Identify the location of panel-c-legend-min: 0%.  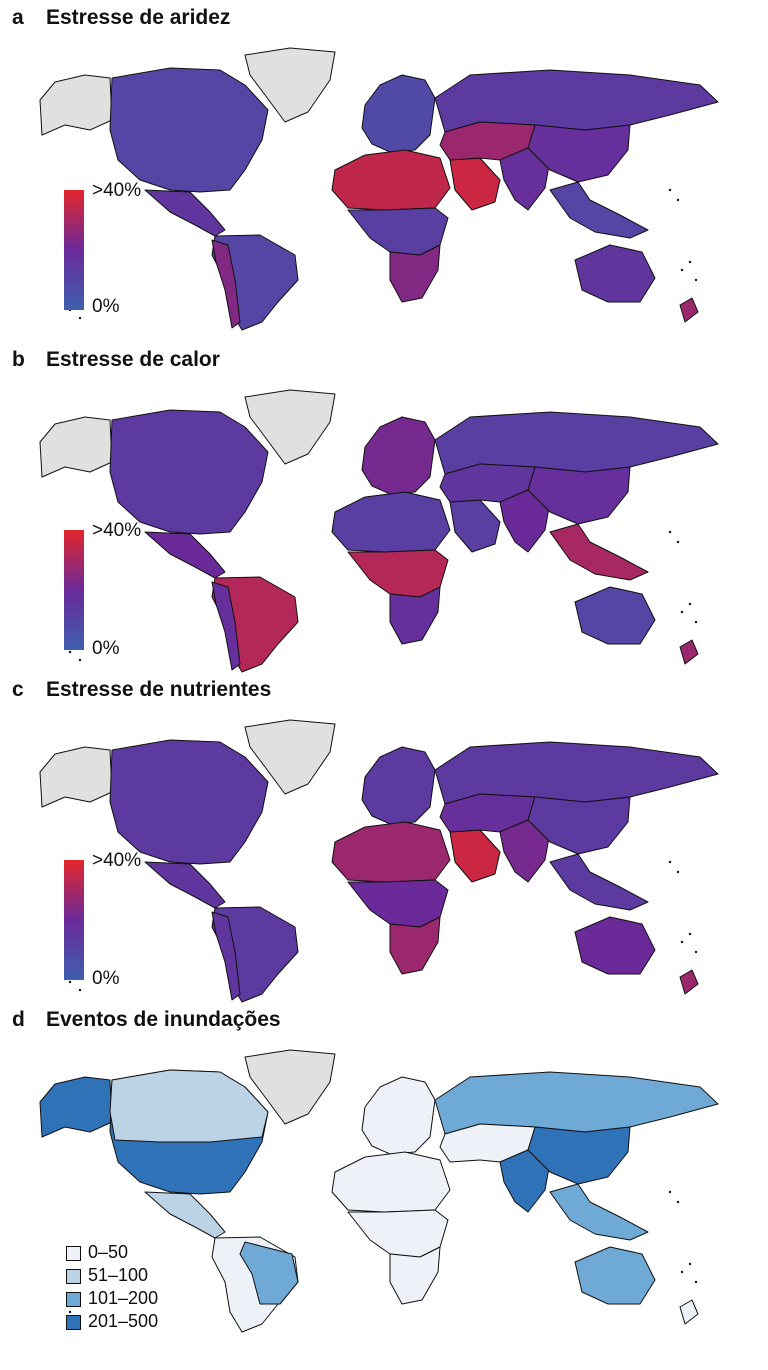
(106, 978).